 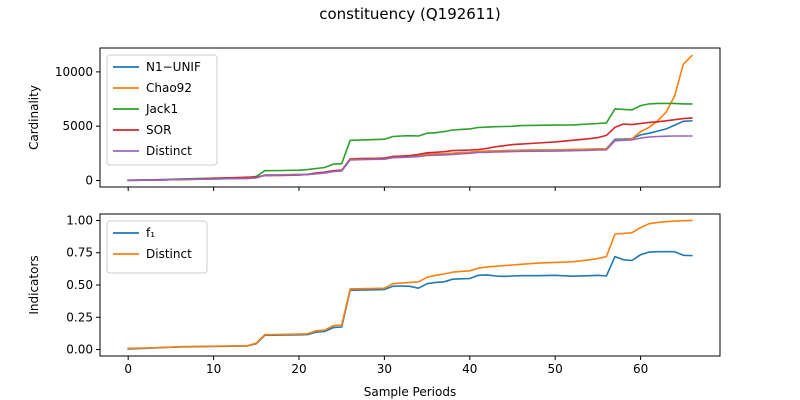 I want to click on y-tick-label: 0.50, so click(x=79, y=285).